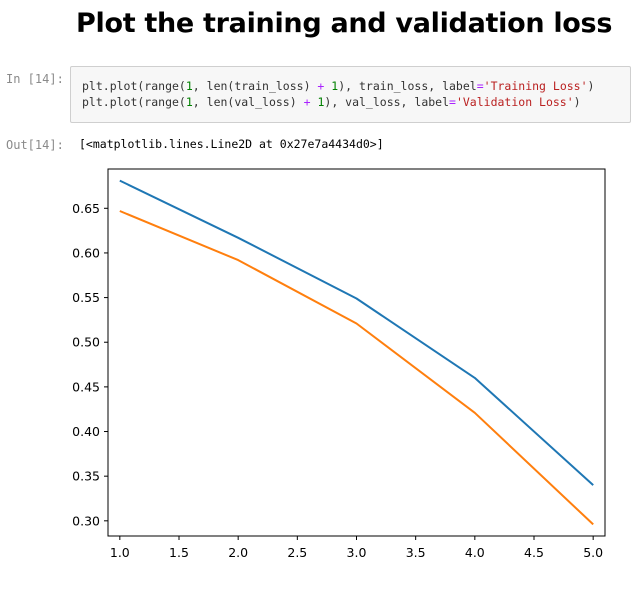 Image resolution: width=631 pixels, height=590 pixels. I want to click on x-tick-label: 1.5, so click(179, 552).